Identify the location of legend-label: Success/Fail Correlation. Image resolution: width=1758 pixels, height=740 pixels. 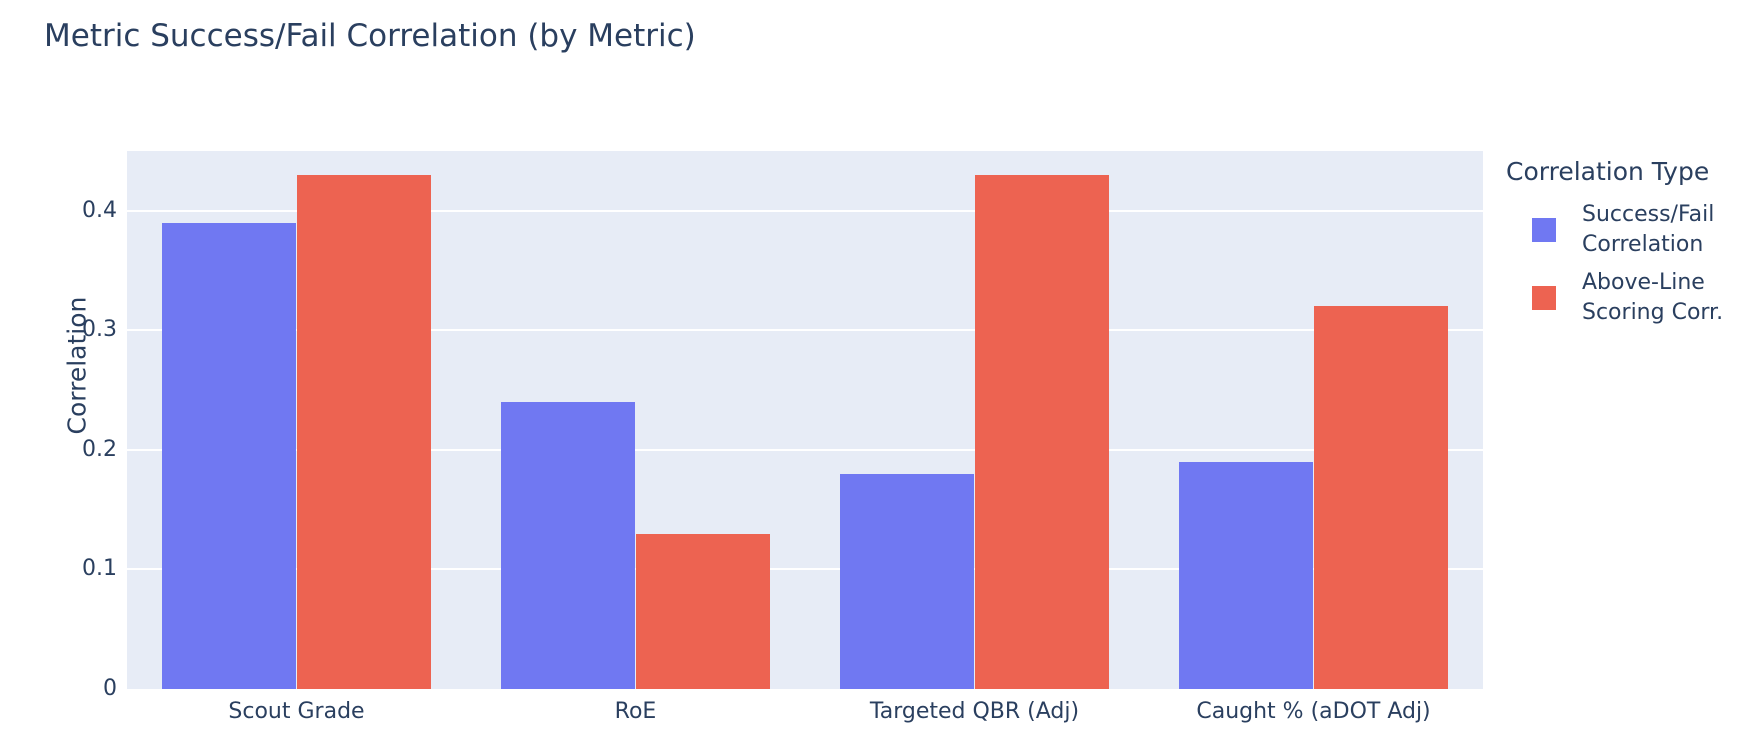
(1648, 229).